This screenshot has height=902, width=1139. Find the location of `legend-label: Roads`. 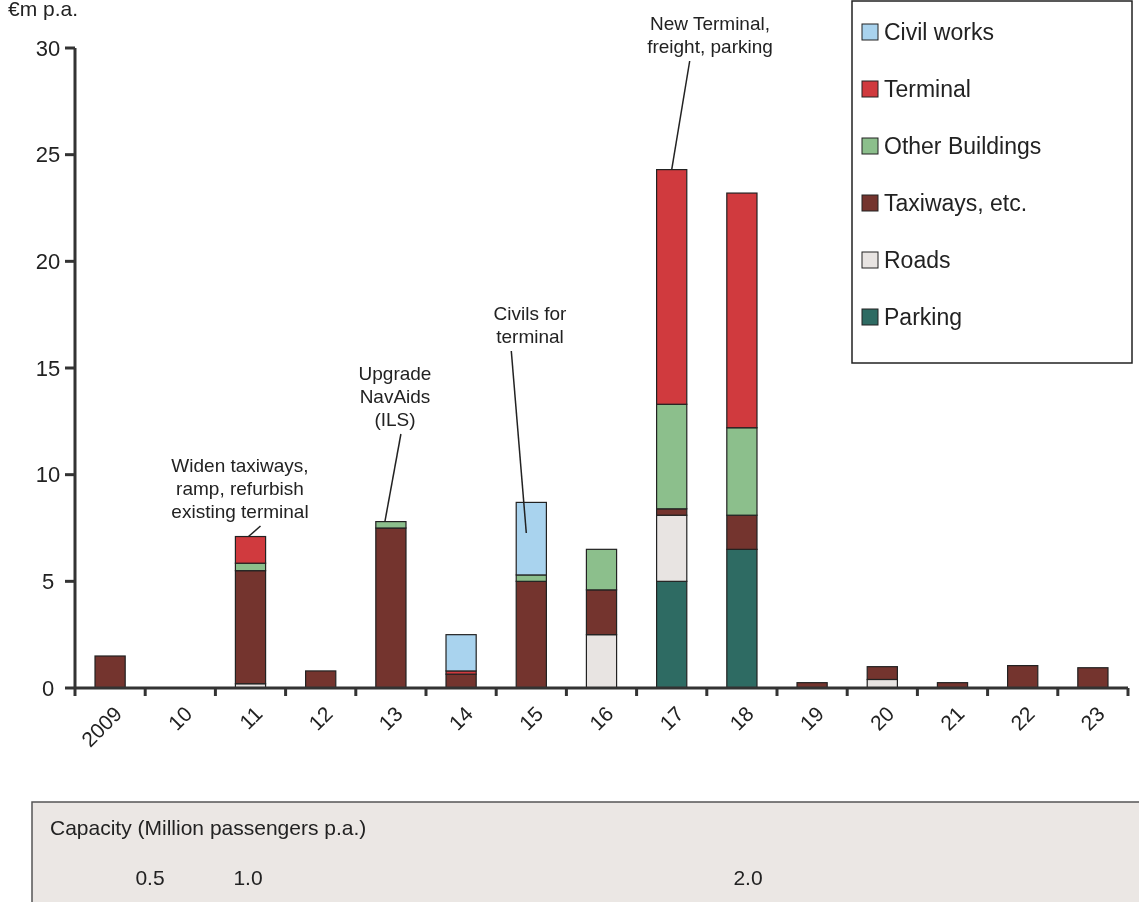

legend-label: Roads is located at coordinates (917, 260).